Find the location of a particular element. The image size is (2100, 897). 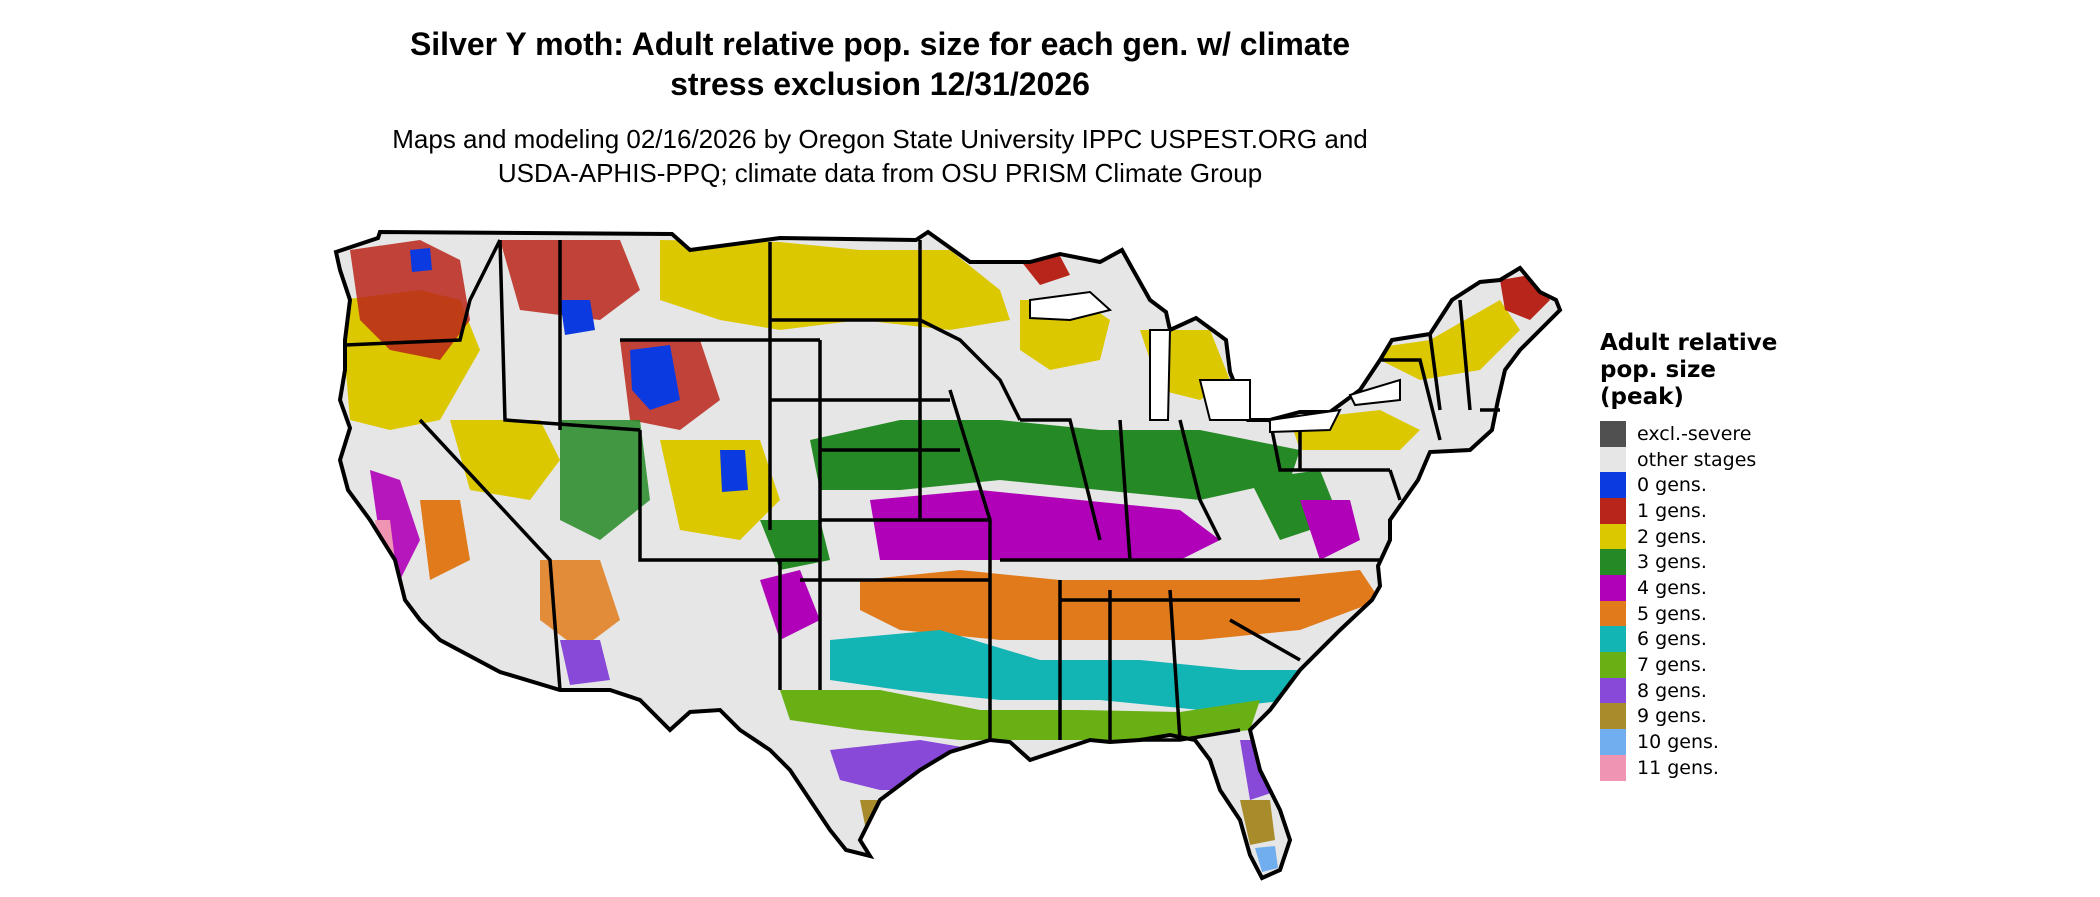

legend-label: other stages is located at coordinates (1697, 459).